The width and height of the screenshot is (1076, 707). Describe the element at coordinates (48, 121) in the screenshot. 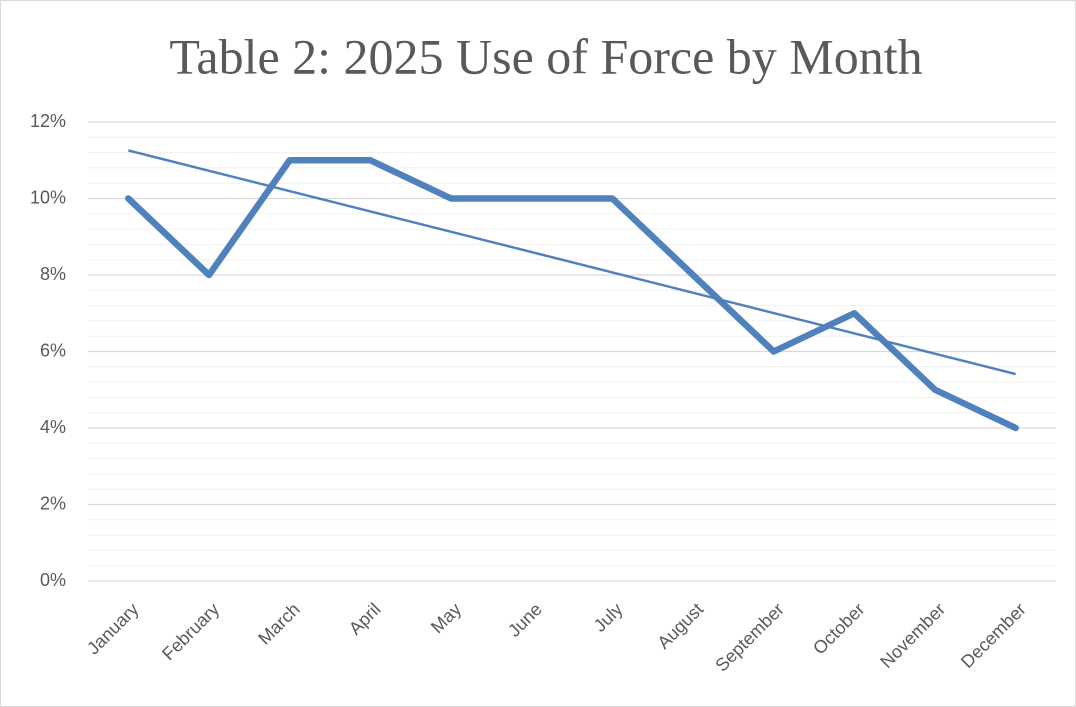

I see `y-tick-label: 12%` at that location.